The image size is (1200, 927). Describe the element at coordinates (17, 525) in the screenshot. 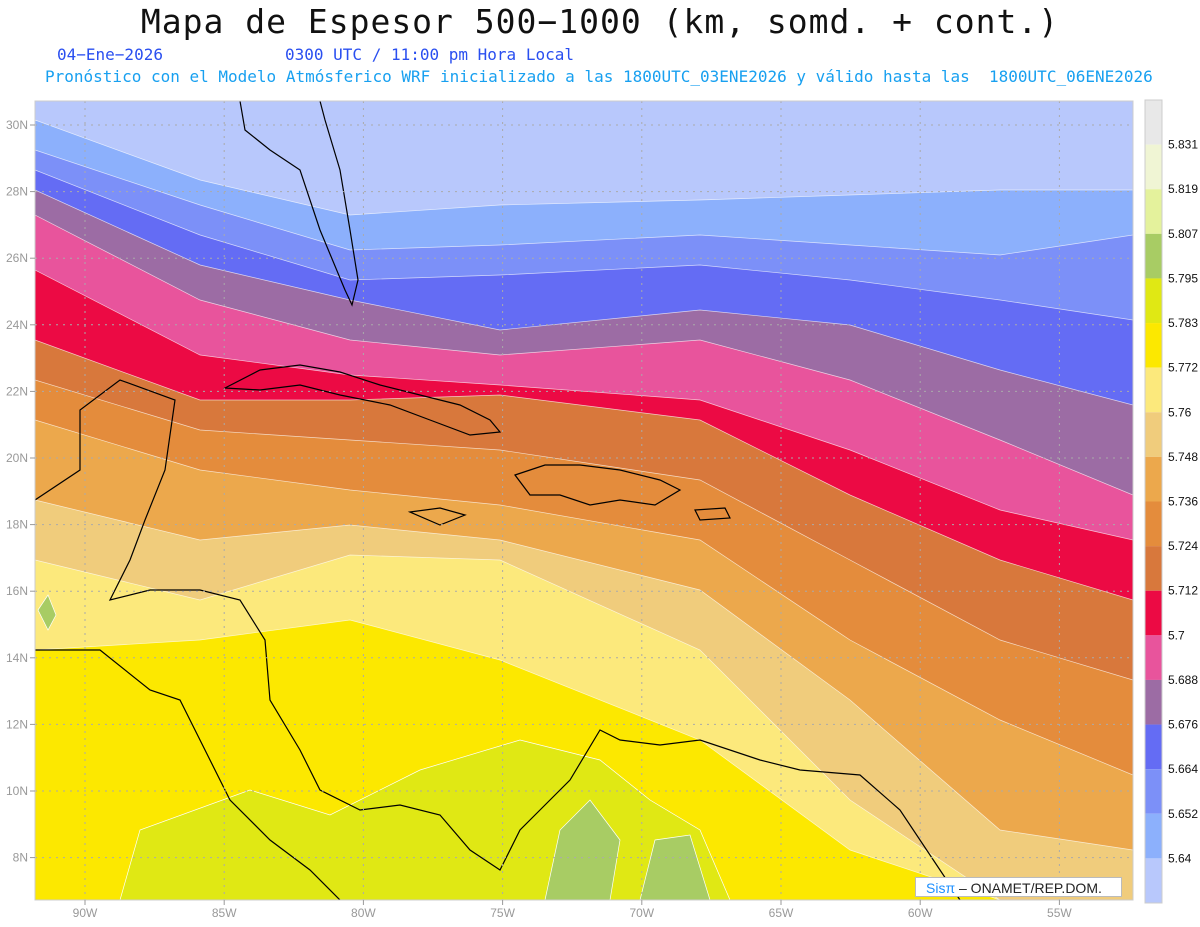

I see `lat-label: 18N` at that location.